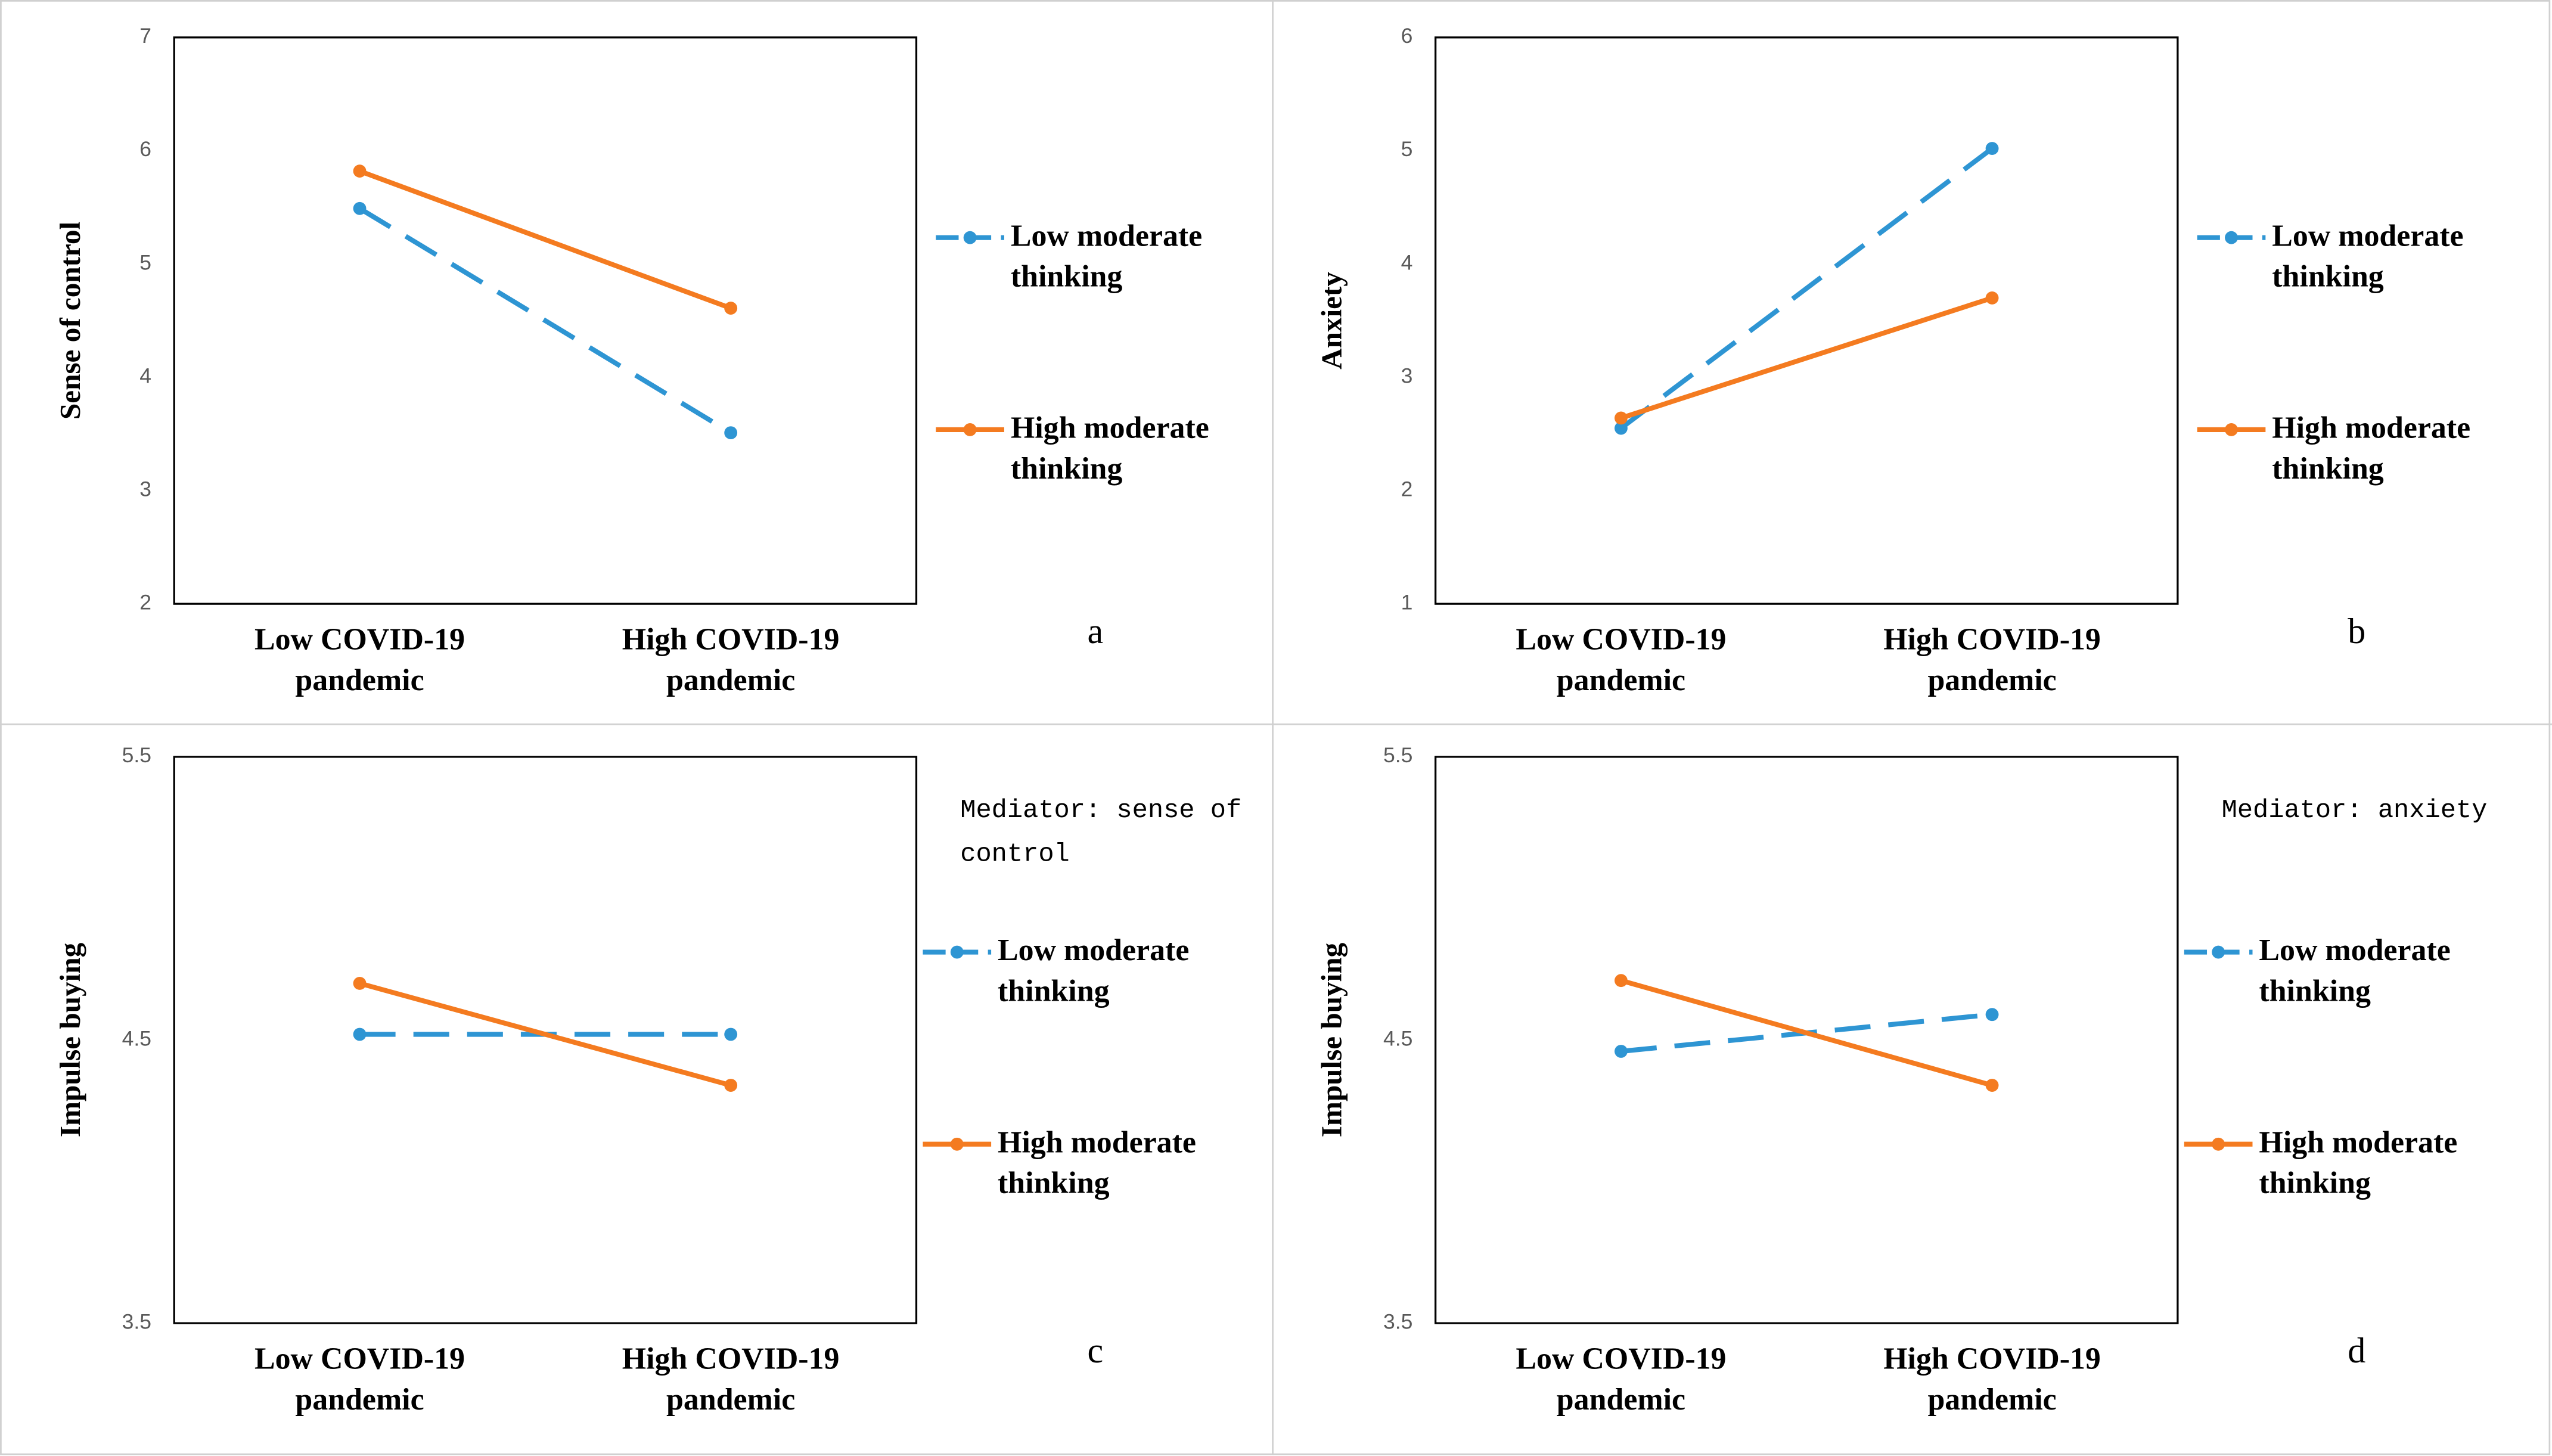 Image resolution: width=2552 pixels, height=1456 pixels. What do you see at coordinates (1331, 321) in the screenshot?
I see `y-axis-label: Anxiety` at bounding box center [1331, 321].